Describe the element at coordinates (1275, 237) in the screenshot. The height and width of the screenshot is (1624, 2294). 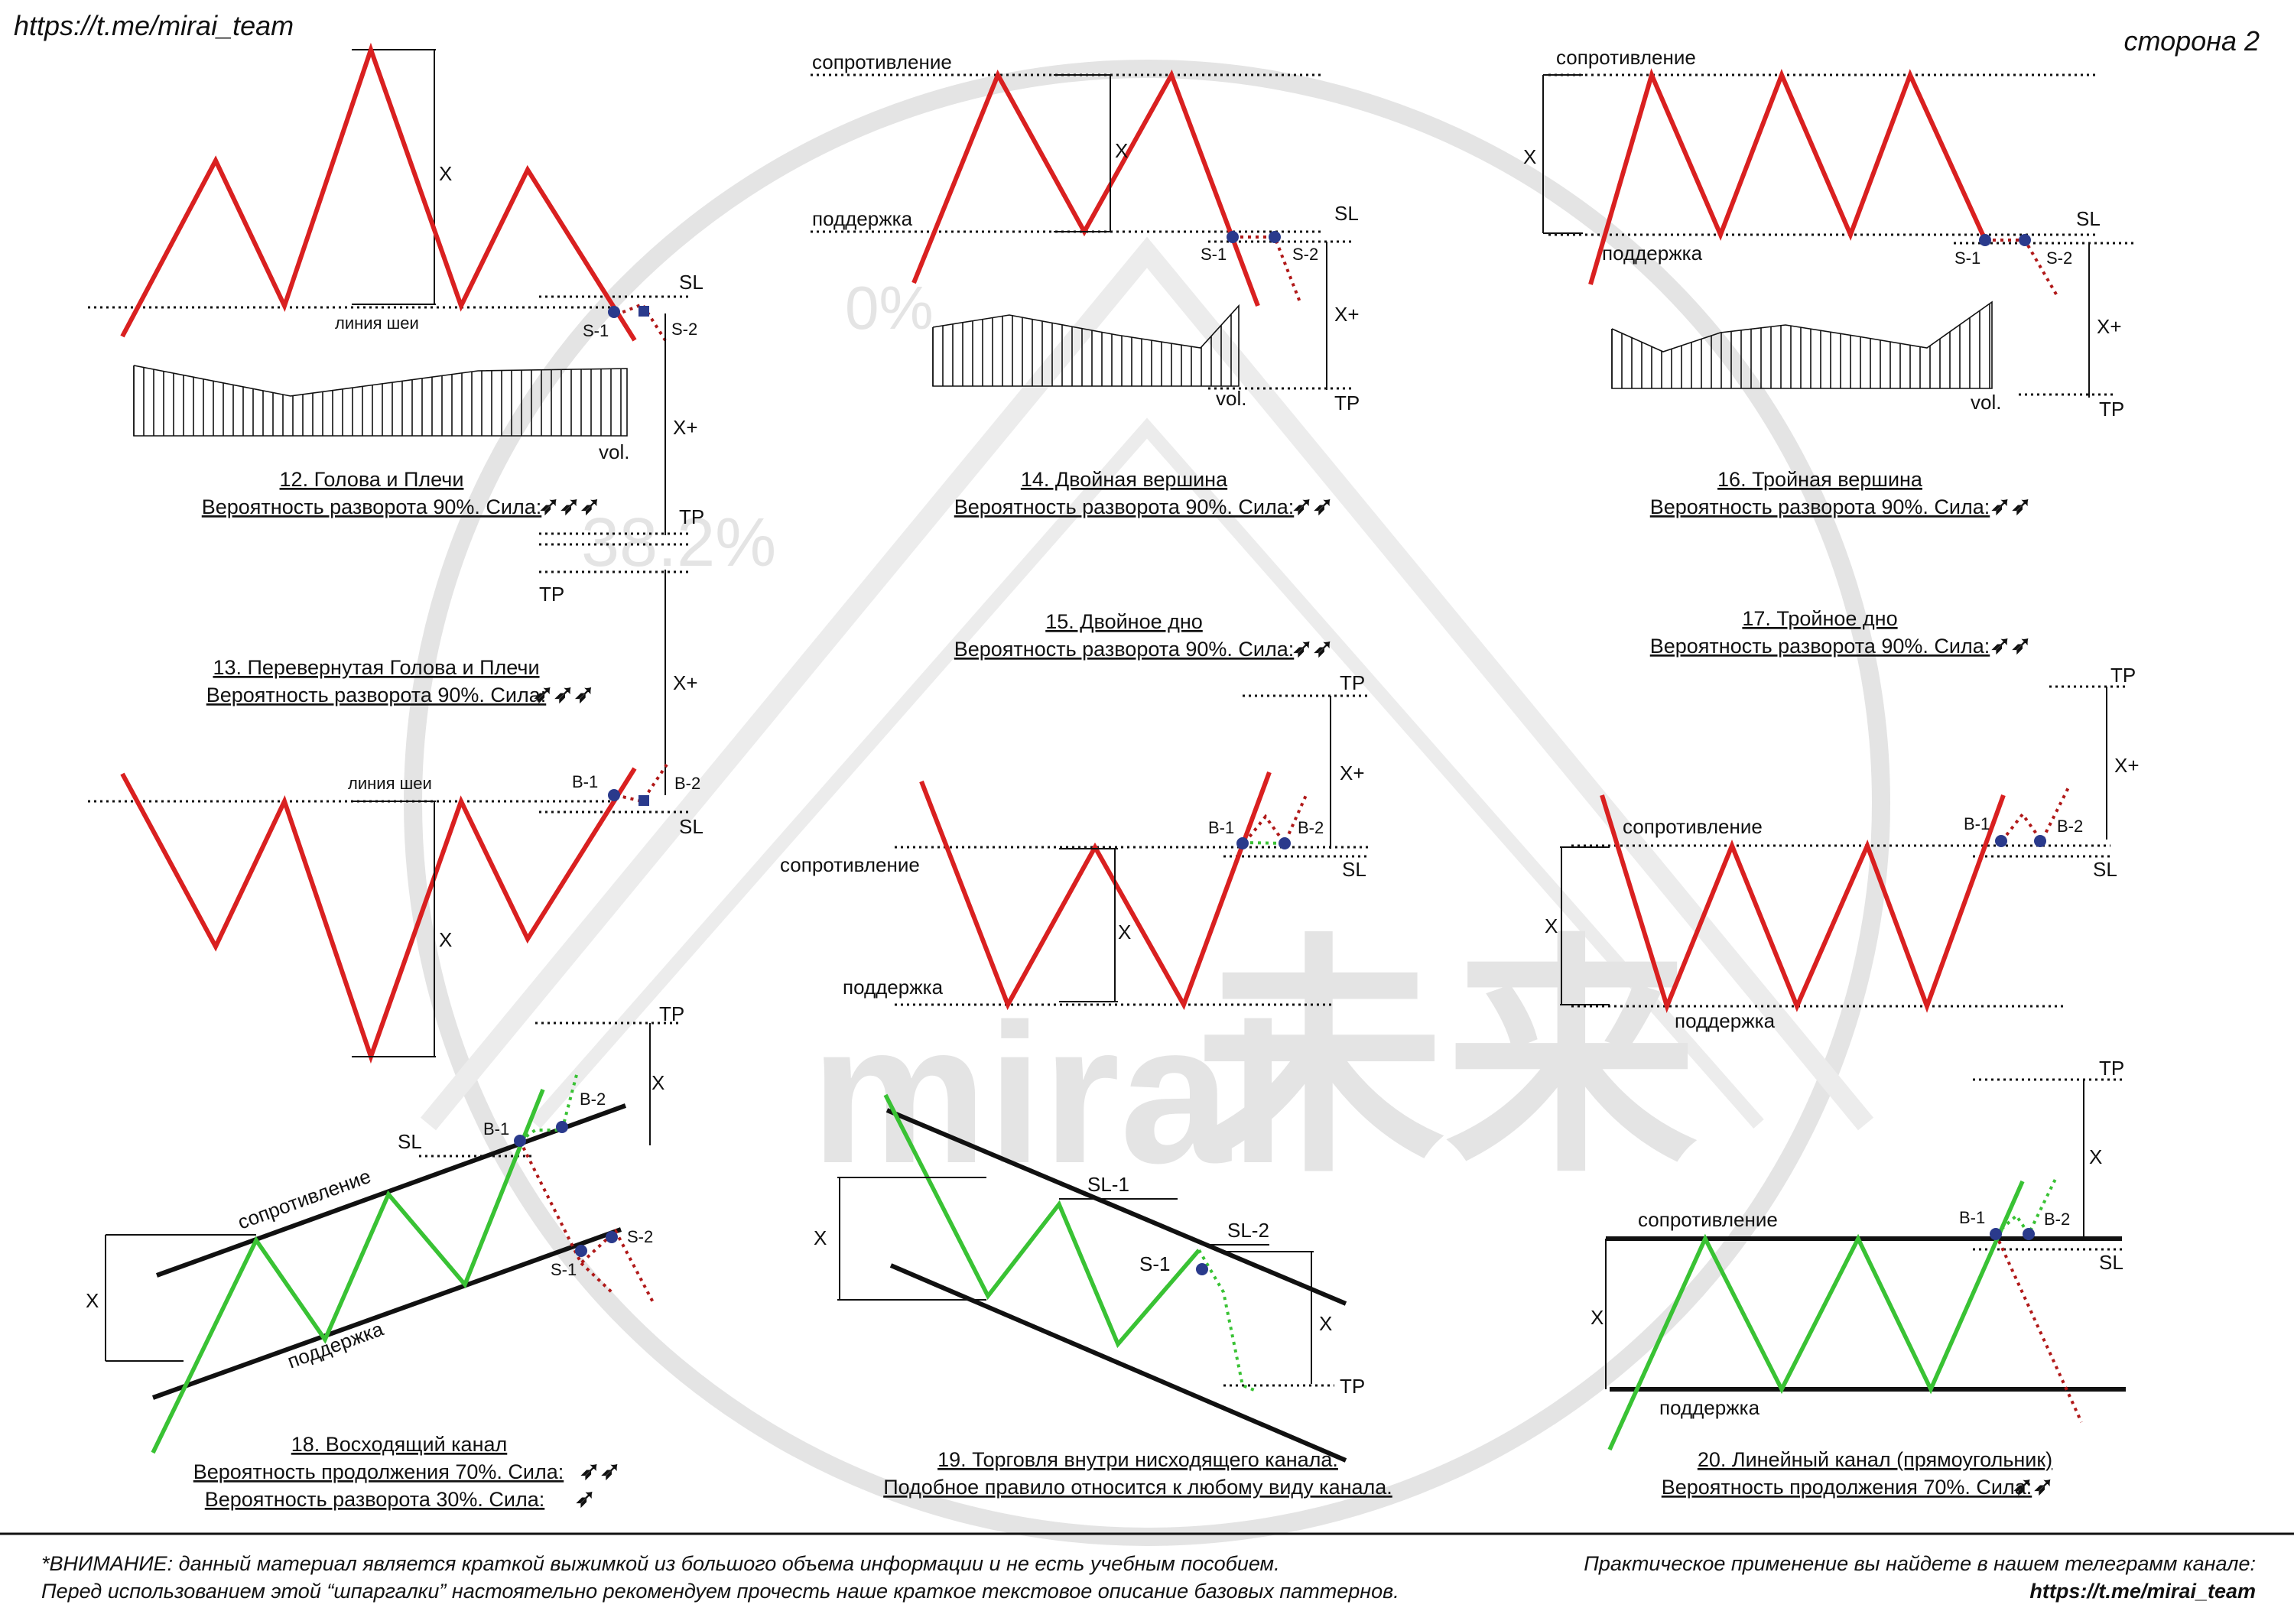
I see `p14-s2-point` at that location.